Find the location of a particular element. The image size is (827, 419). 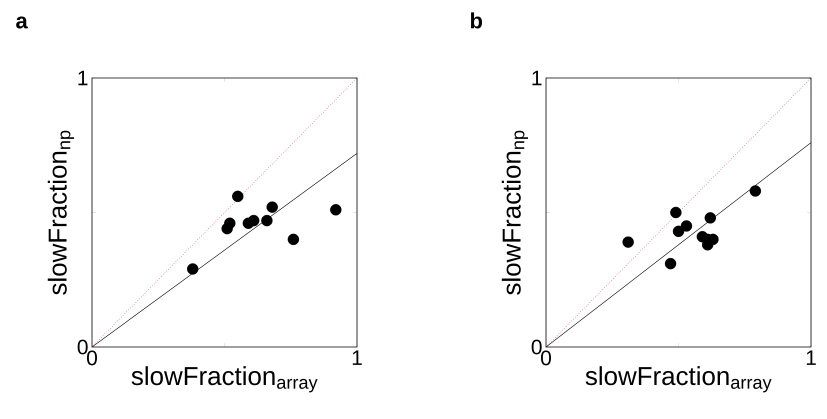

x-tick-label: 0 is located at coordinates (546, 358).